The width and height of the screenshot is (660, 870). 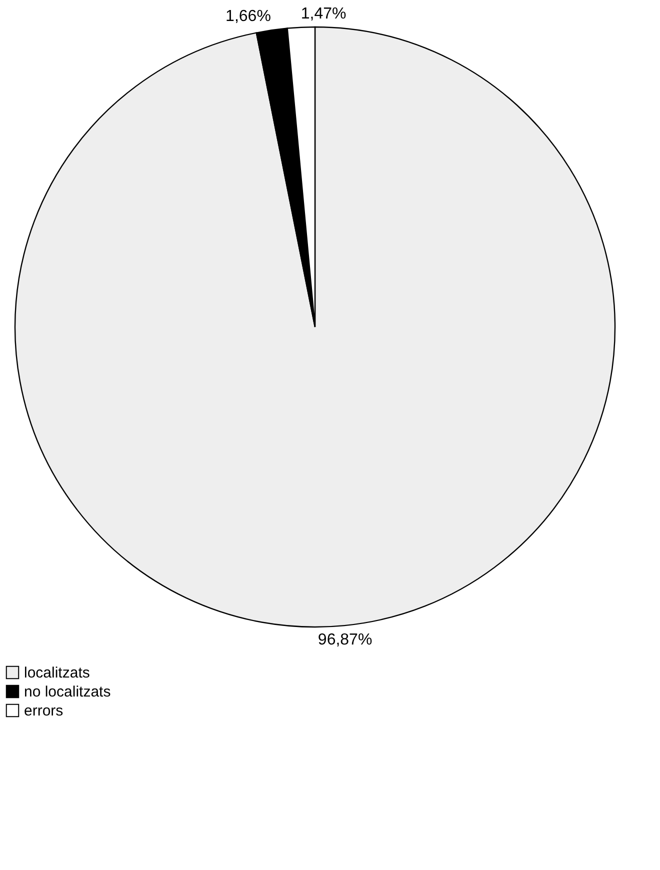 What do you see at coordinates (345, 640) in the screenshot?
I see `data-label: 96,87%` at bounding box center [345, 640].